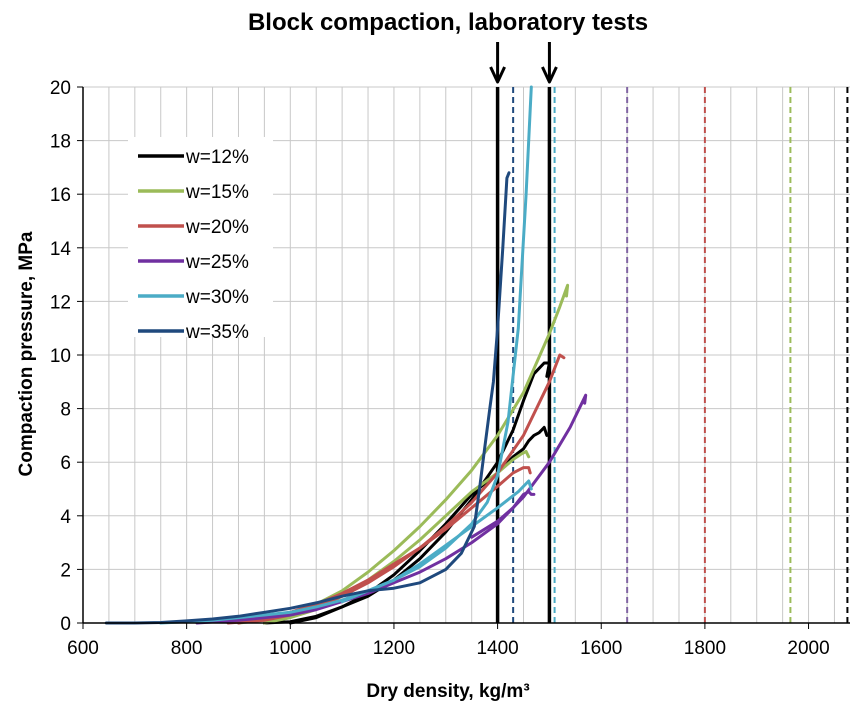 The image size is (853, 704). I want to click on y-tick-label: 16, so click(60, 195).